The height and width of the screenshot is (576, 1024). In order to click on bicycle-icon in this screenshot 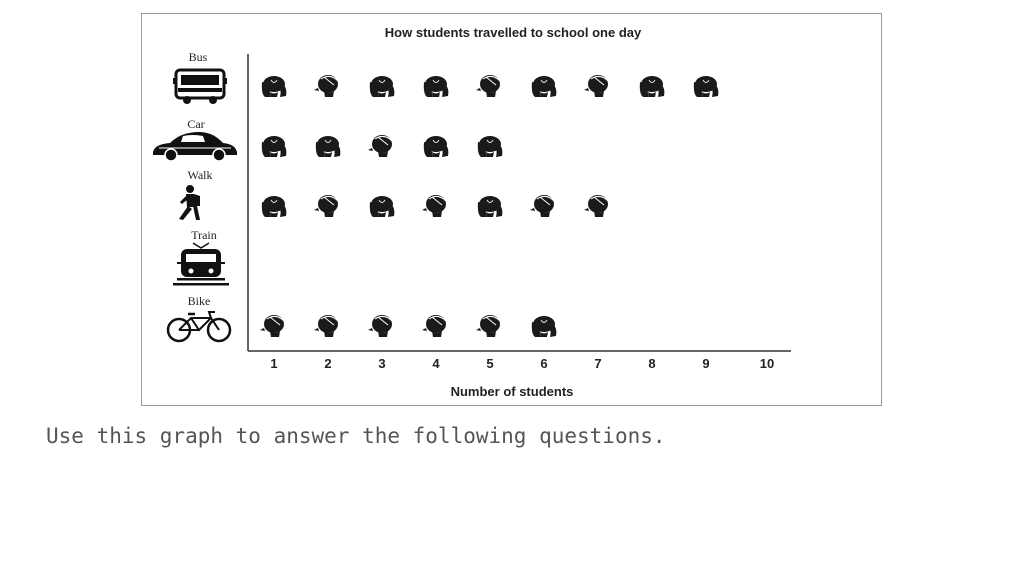, I will do `click(199, 326)`.